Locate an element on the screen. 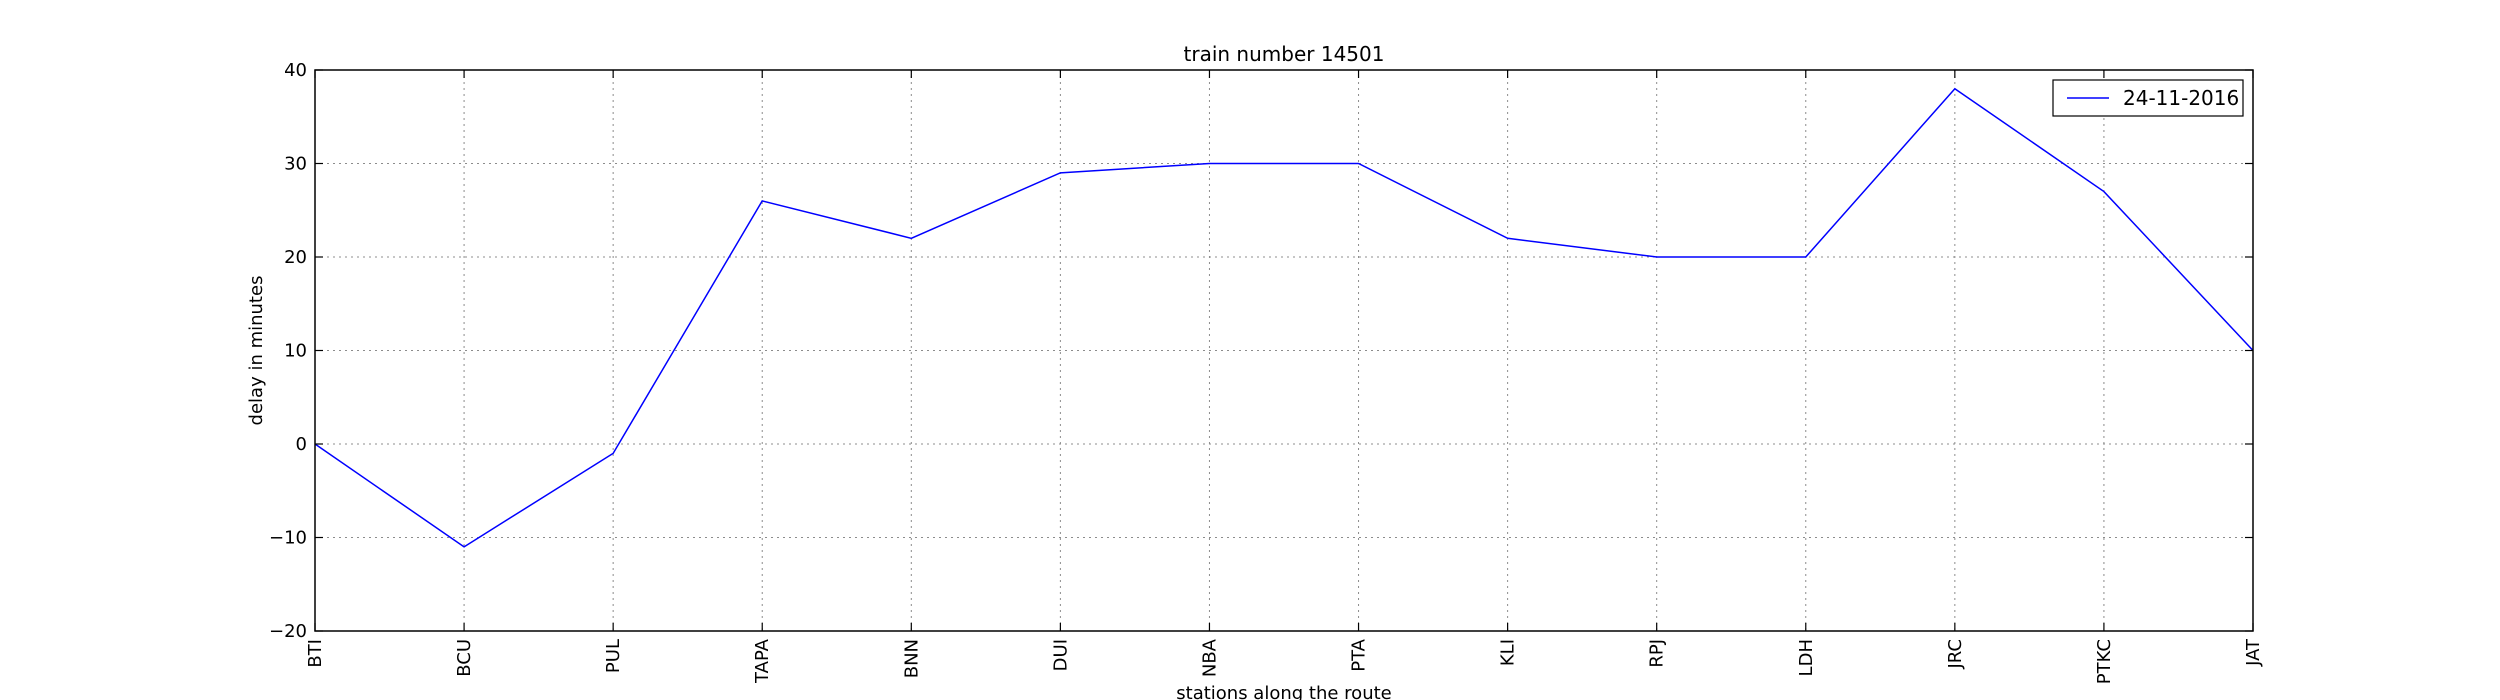 The width and height of the screenshot is (2500, 700). x-tick-label: NBA is located at coordinates (1209, 657).